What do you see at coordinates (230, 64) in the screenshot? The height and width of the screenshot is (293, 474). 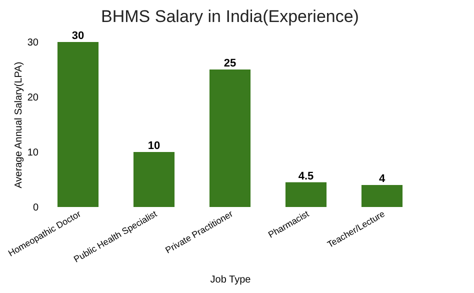 I see `data-label: 25` at bounding box center [230, 64].